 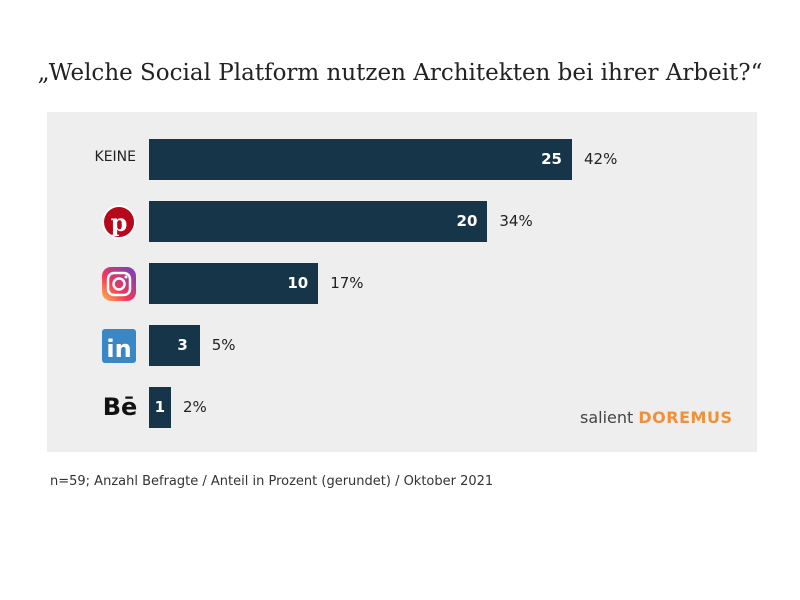 I want to click on bar-value-label: 10, so click(x=298, y=283).